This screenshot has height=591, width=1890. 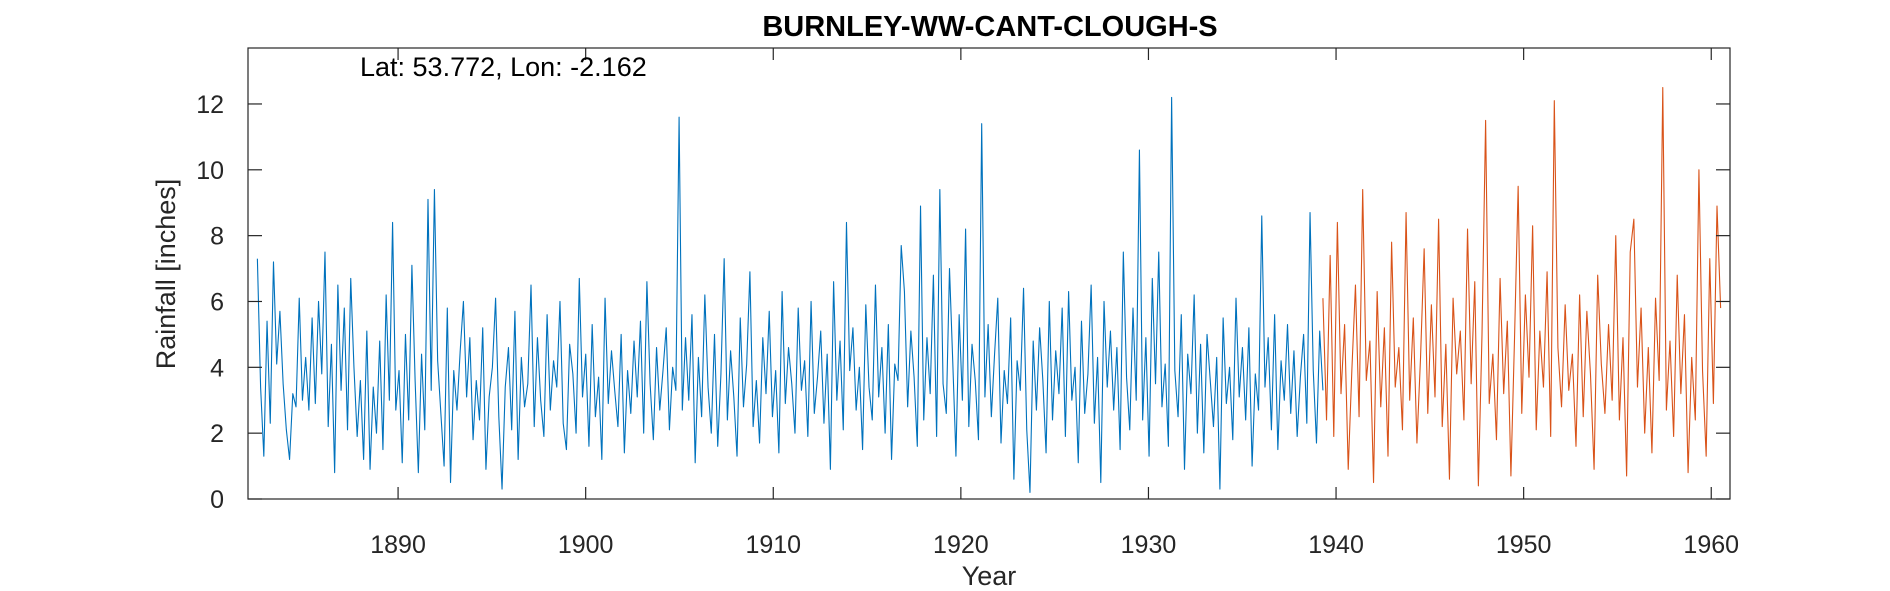 What do you see at coordinates (773, 545) in the screenshot?
I see `x-tick-label: 1910` at bounding box center [773, 545].